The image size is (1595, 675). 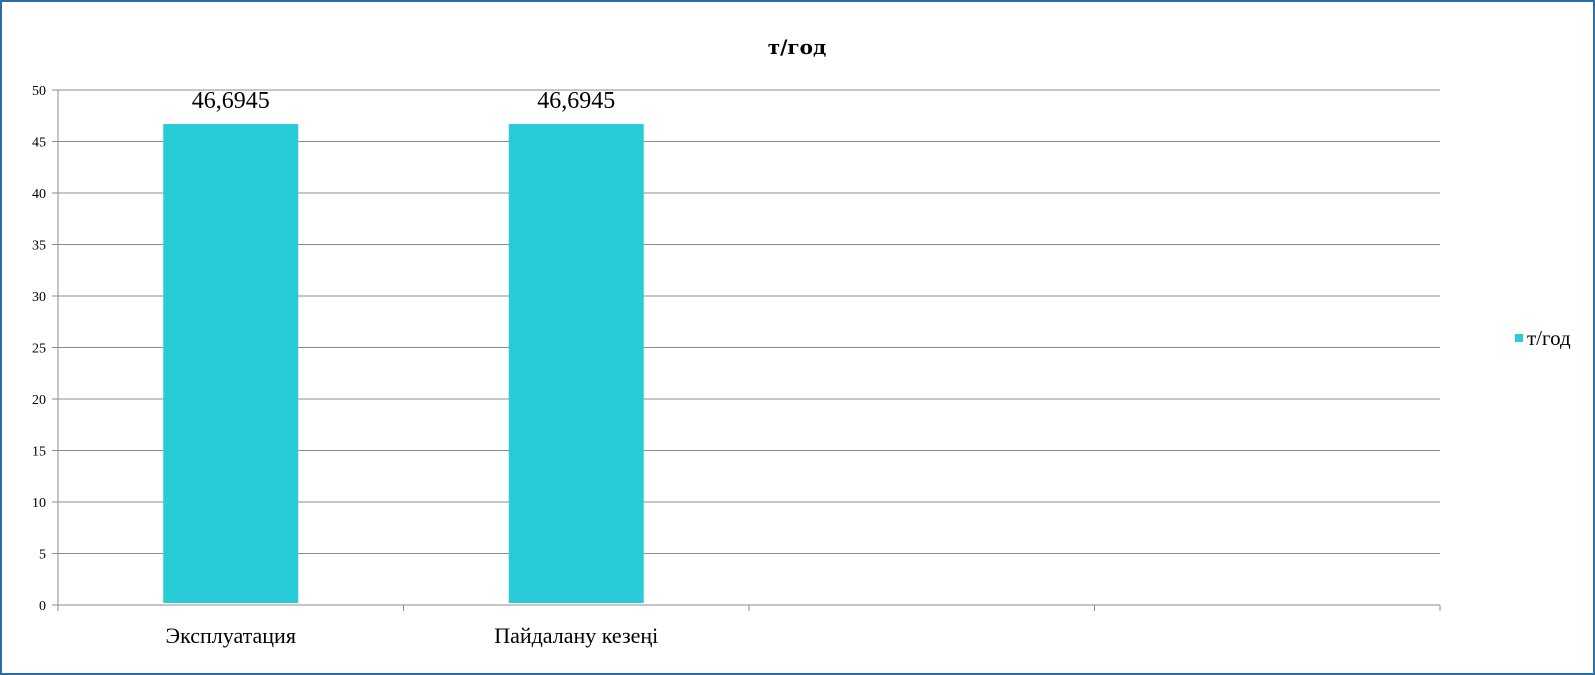 I want to click on x-tick-label: Пайдалану кезеңі, so click(x=576, y=635).